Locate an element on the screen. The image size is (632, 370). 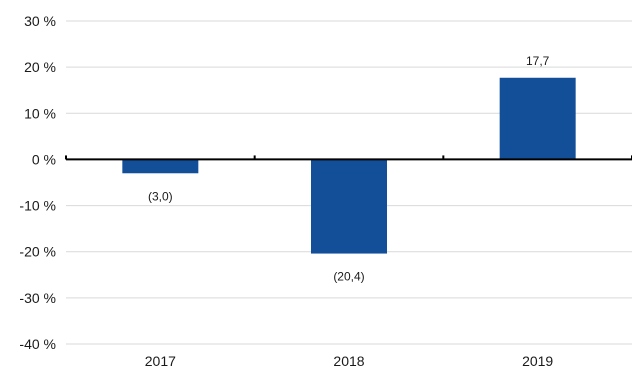
y-tick-label: 10 % is located at coordinates (40, 113).